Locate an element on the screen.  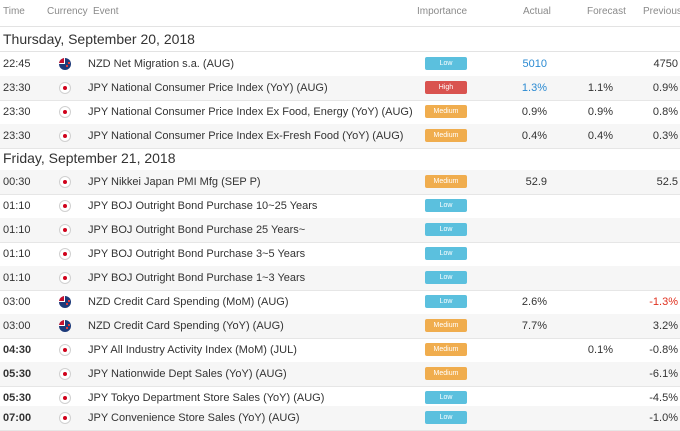
event-time: 03:00 is located at coordinates (17, 326).